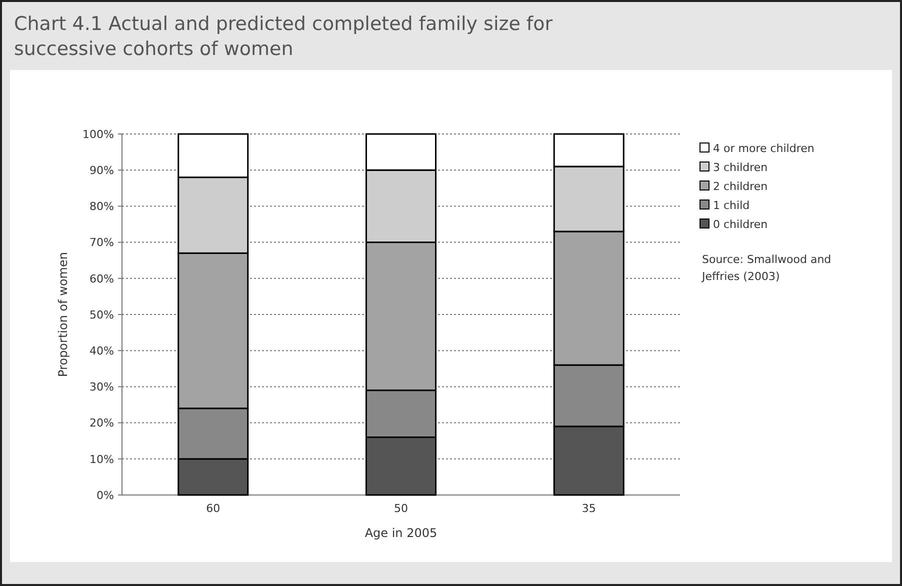 Image resolution: width=902 pixels, height=586 pixels. I want to click on legend-label: 4 or more children, so click(763, 148).